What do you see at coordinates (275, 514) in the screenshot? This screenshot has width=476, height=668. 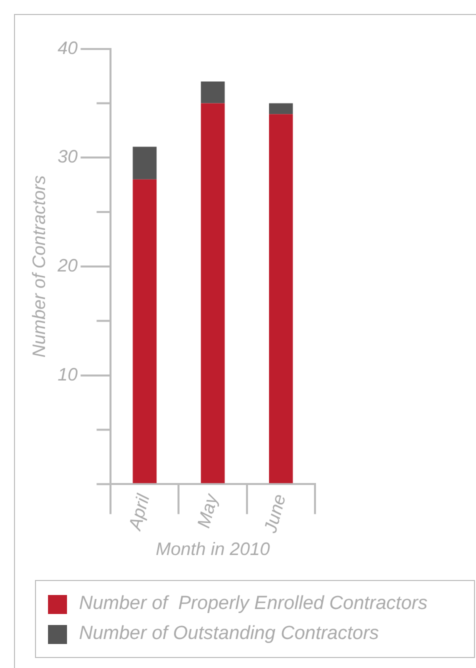 I see `x-tick-label: June` at bounding box center [275, 514].